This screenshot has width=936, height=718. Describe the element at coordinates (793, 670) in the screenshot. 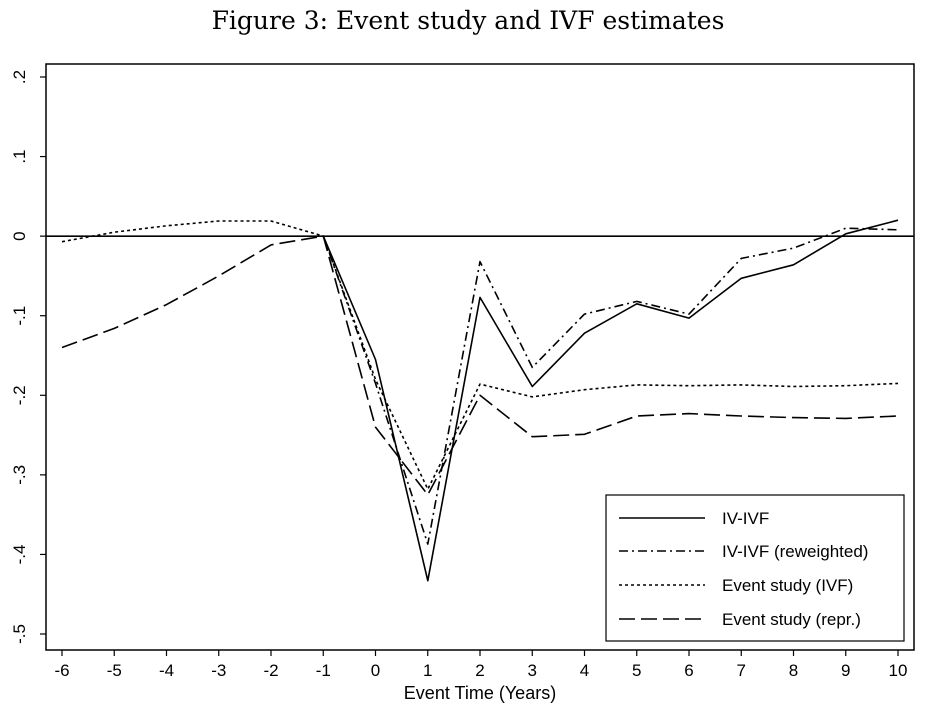

I see `x-tick-label: 8` at that location.